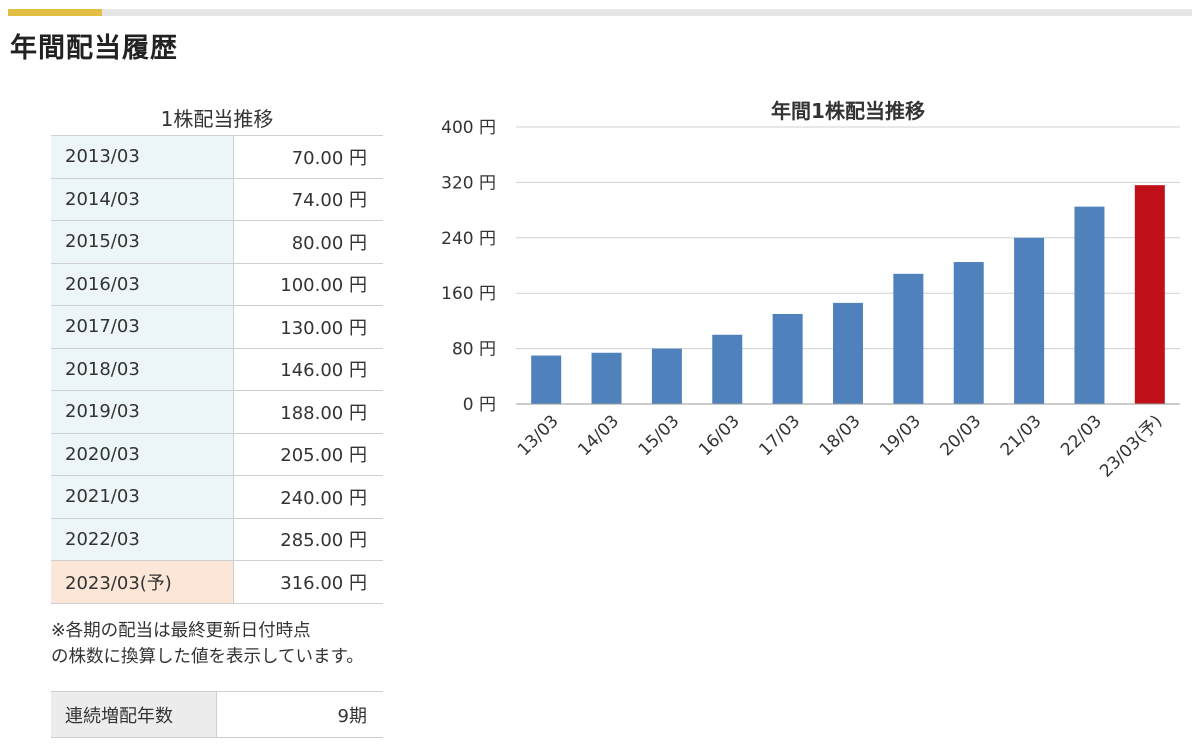 This screenshot has height=748, width=1200. I want to click on dividend-value-cell: 100.00 円, so click(308, 284).